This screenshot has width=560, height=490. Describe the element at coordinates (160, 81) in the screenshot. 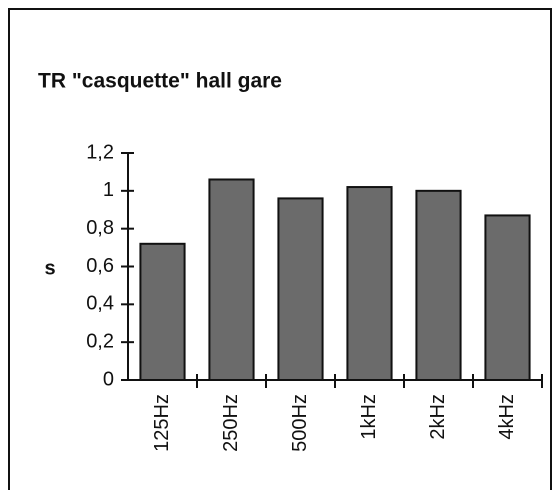

I see `chart-title: TR "casquette" hall gare` at that location.